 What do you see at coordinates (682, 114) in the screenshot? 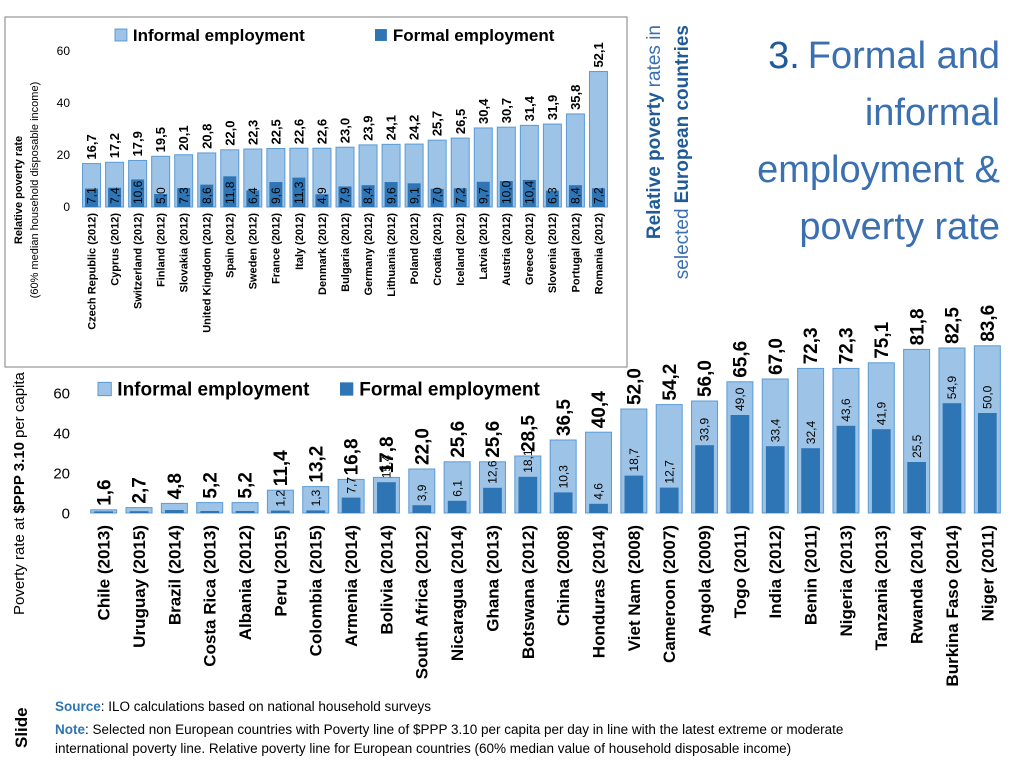
I see `side-note-bold: European countries` at bounding box center [682, 114].